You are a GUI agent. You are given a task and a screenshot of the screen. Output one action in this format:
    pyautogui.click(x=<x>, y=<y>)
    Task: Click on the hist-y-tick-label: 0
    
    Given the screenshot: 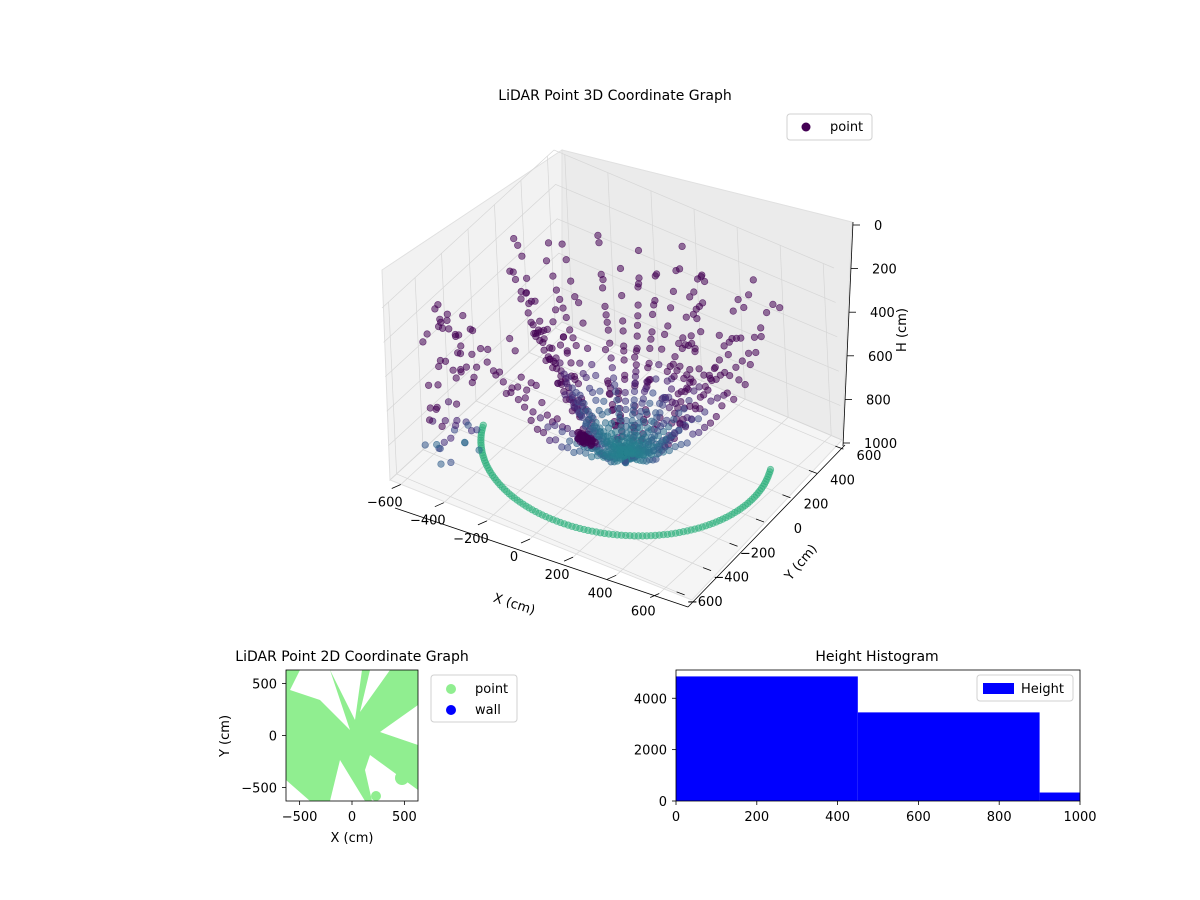 What is the action you would take?
    pyautogui.click(x=663, y=802)
    